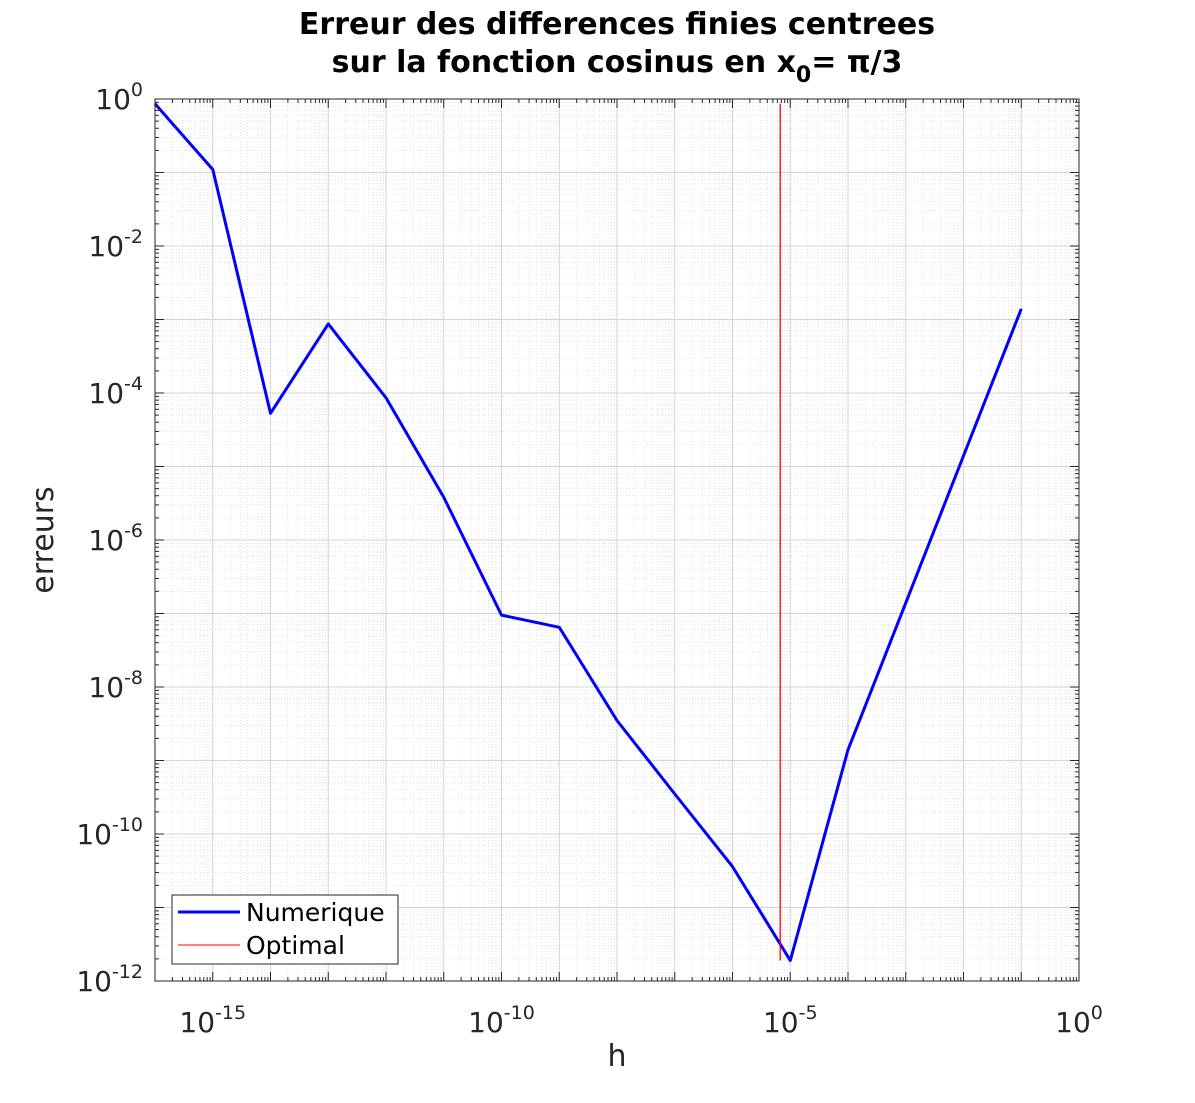 The image size is (1195, 1103). I want to click on x-tick-label: 10⁻⁵, so click(790, 1020).